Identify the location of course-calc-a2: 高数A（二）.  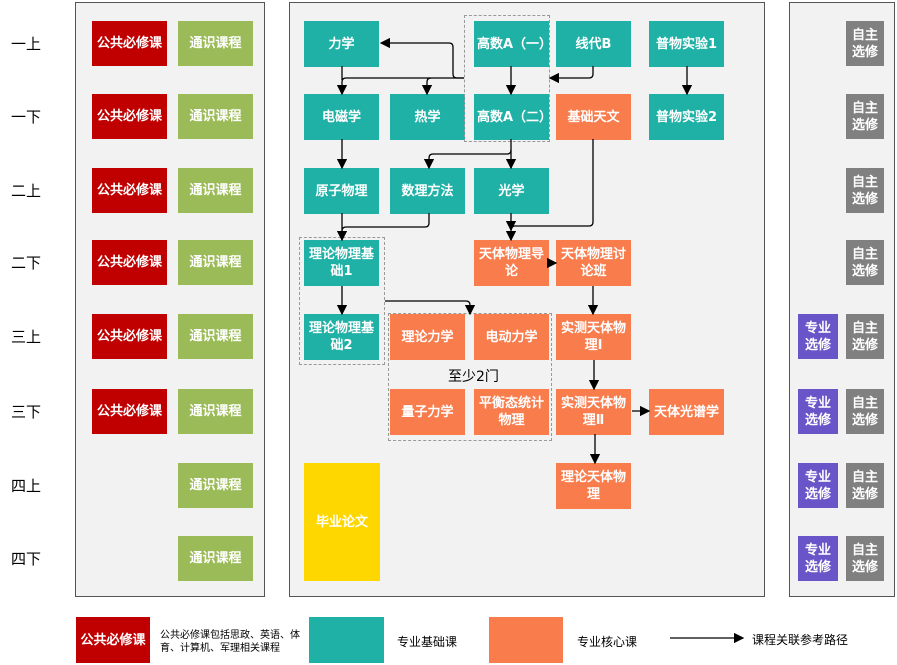
(513, 117).